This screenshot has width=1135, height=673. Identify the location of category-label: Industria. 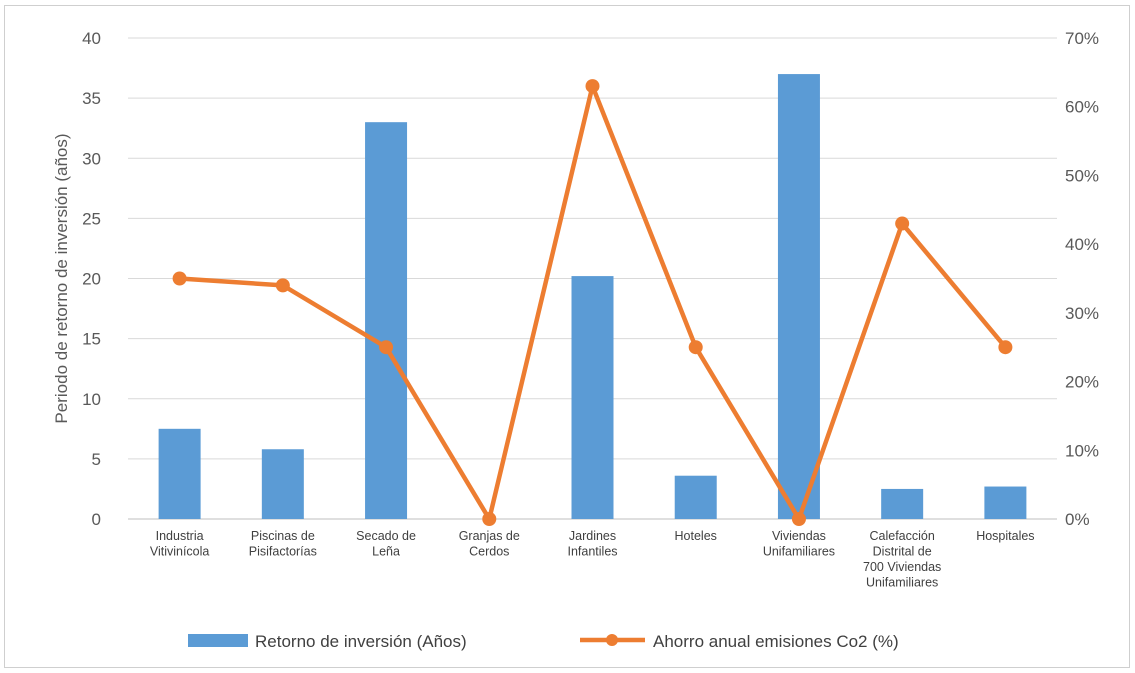
(180, 536).